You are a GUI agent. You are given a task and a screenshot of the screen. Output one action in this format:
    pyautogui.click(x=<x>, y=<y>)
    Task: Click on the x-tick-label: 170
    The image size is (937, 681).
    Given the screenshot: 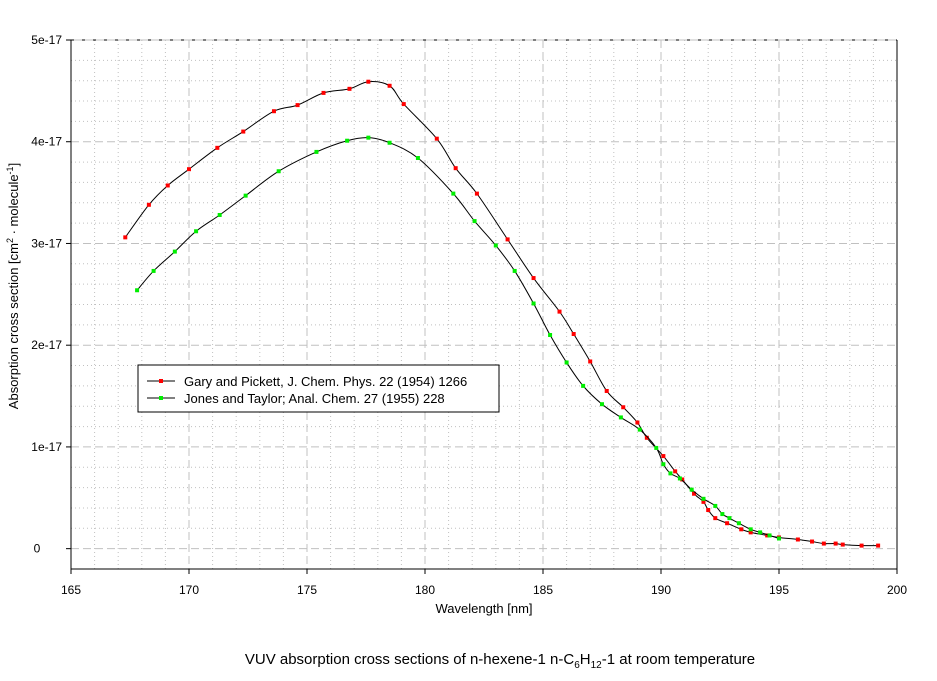 What is the action you would take?
    pyautogui.click(x=189, y=590)
    